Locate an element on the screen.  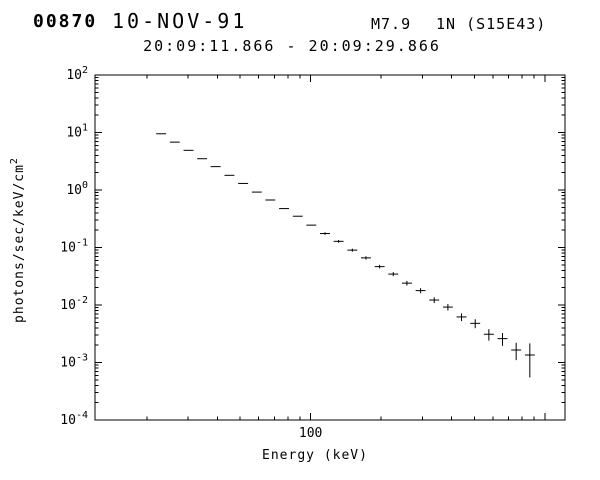
y-tick-label: 10⁻² is located at coordinates (74, 304).